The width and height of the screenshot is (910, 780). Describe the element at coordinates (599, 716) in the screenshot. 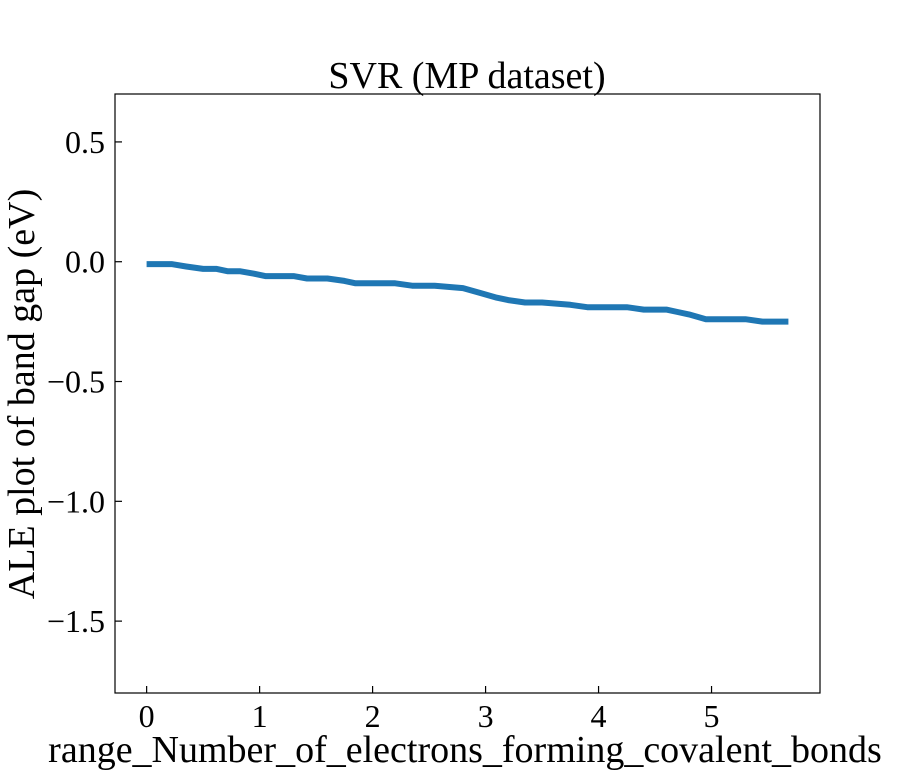

I see `x-tick-label: 4` at that location.